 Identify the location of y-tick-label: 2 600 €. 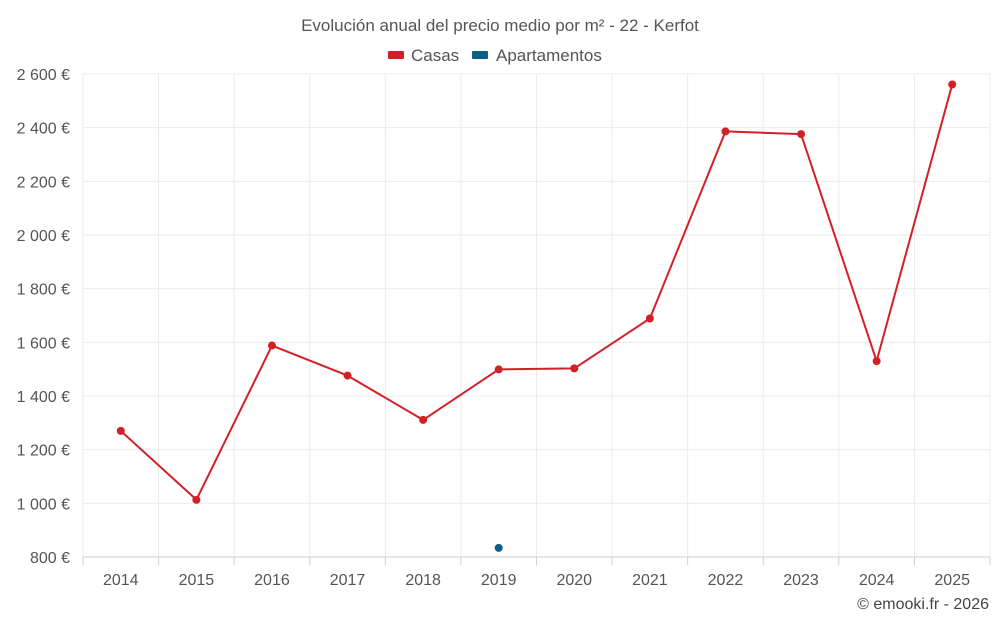
(43, 75).